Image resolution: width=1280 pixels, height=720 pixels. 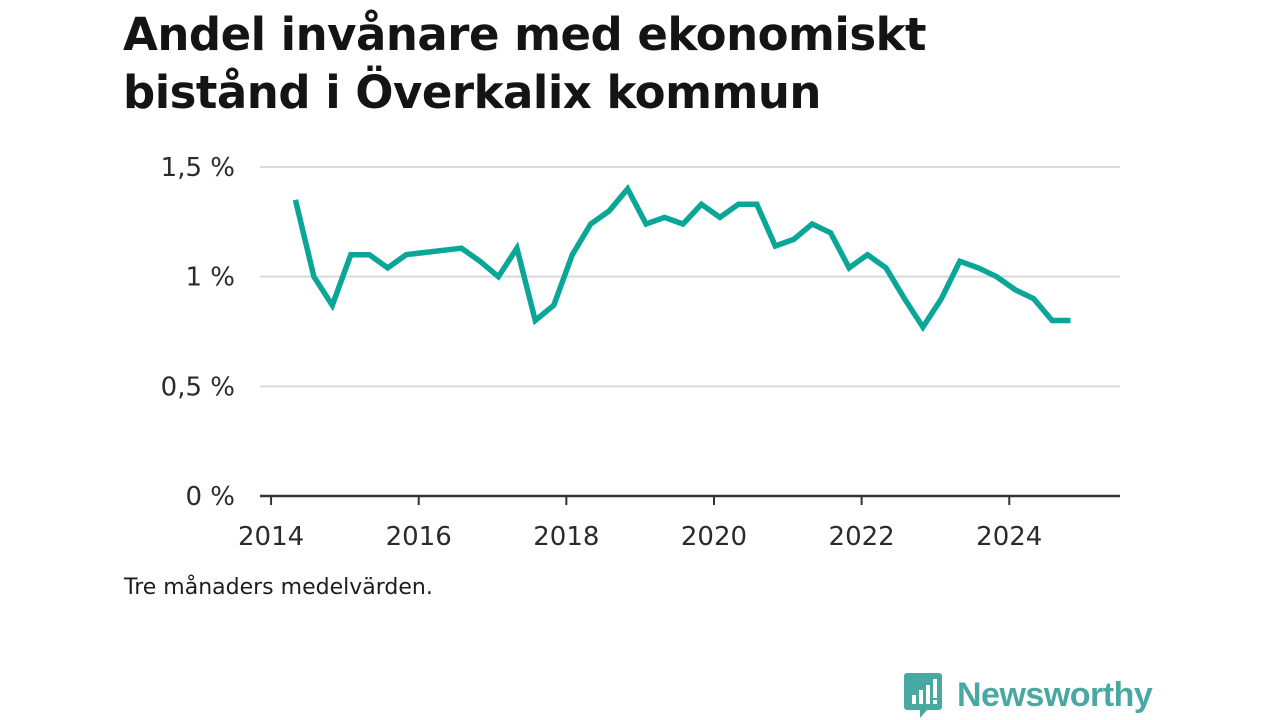 What do you see at coordinates (472, 92) in the screenshot?
I see `chart-title-line-2: bistånd i Överkalix kommun` at bounding box center [472, 92].